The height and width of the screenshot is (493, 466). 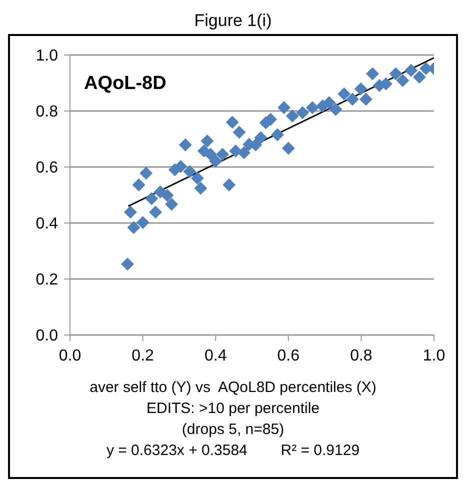 I want to click on annotation: AQoL-8D, so click(x=125, y=84).